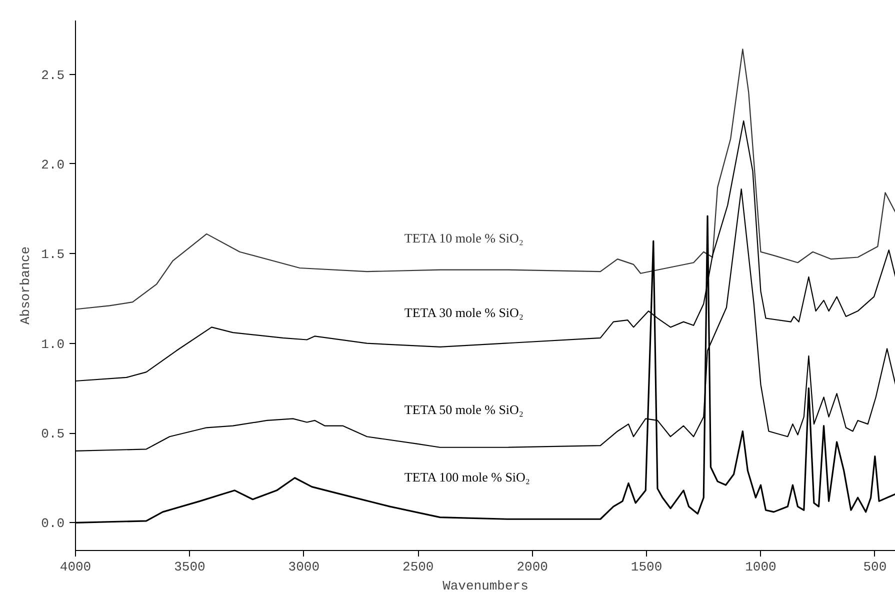 This screenshot has width=895, height=605. What do you see at coordinates (52, 344) in the screenshot?
I see `y-tick-label: 1.0` at bounding box center [52, 344].